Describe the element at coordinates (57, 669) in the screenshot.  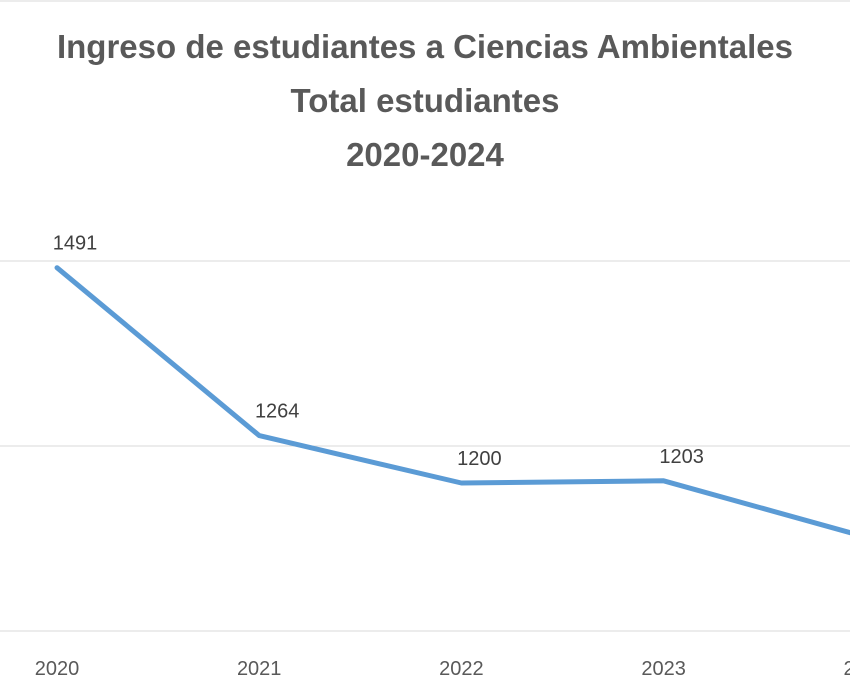
I see `x-tick-label: 2020` at that location.